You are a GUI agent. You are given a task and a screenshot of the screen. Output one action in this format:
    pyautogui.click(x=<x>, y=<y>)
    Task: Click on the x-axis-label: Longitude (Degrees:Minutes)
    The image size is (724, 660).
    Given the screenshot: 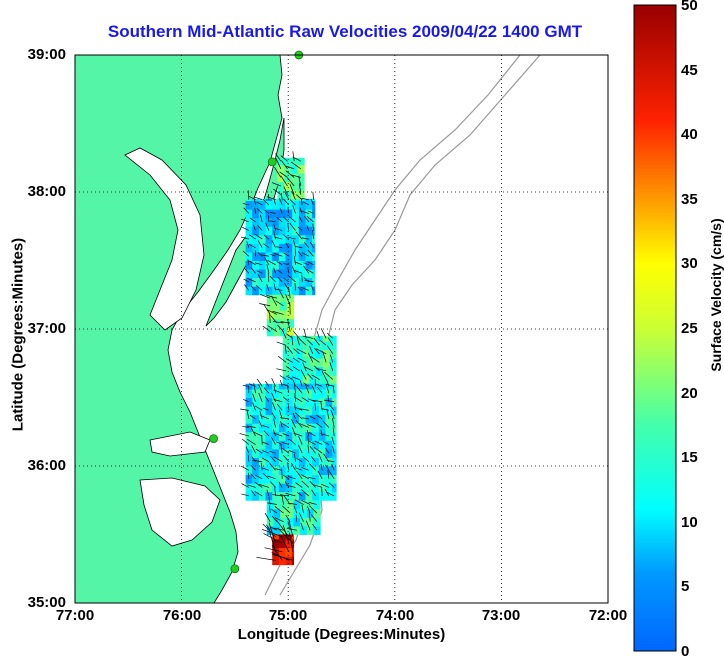 What is the action you would take?
    pyautogui.click(x=341, y=634)
    